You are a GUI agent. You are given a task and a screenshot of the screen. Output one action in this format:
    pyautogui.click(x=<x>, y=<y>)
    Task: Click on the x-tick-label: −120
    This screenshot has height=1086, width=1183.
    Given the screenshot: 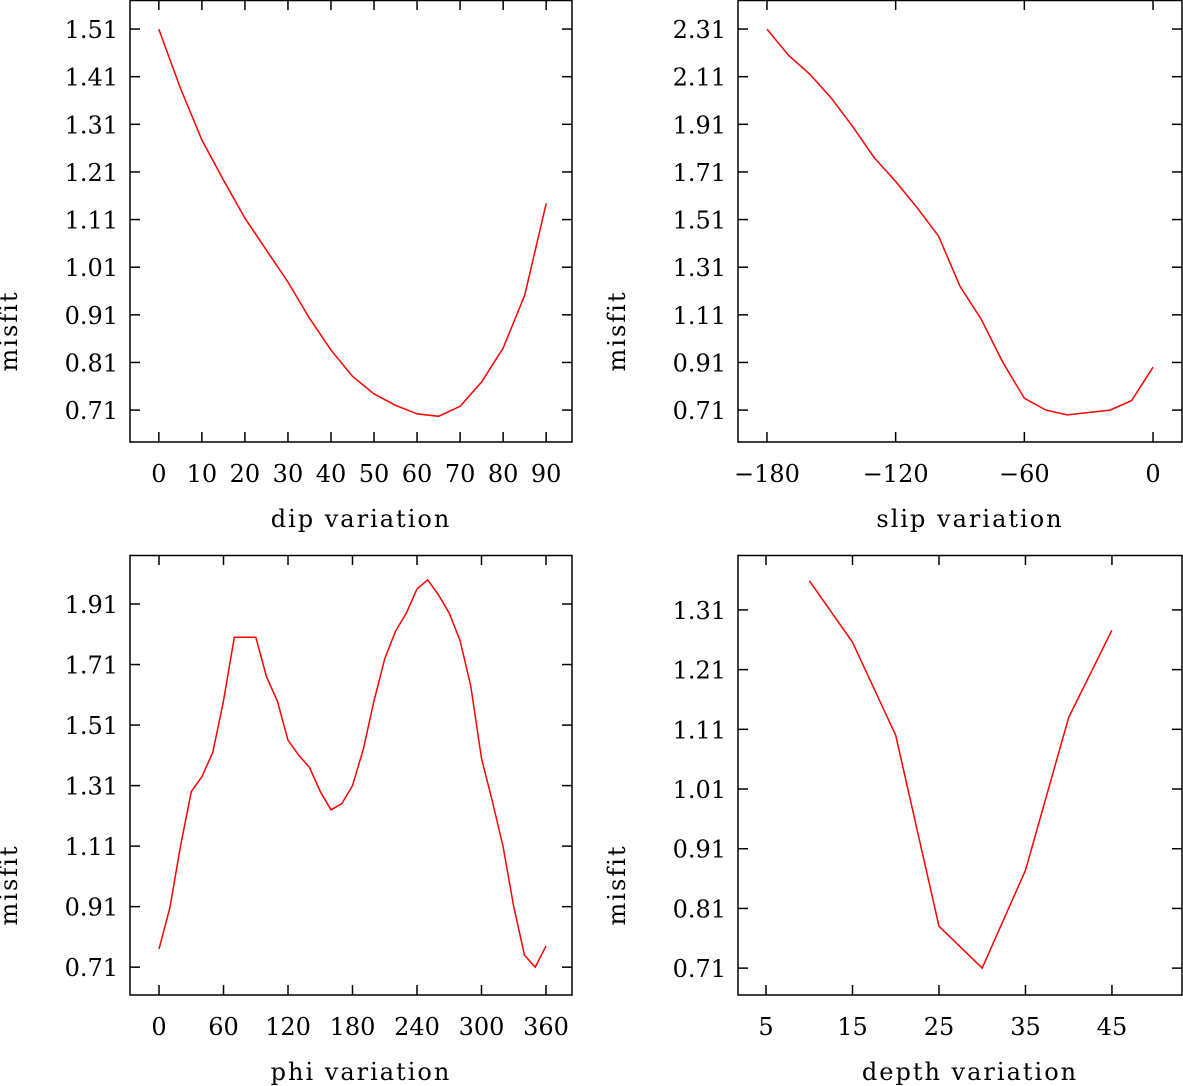 What is the action you would take?
    pyautogui.click(x=896, y=474)
    